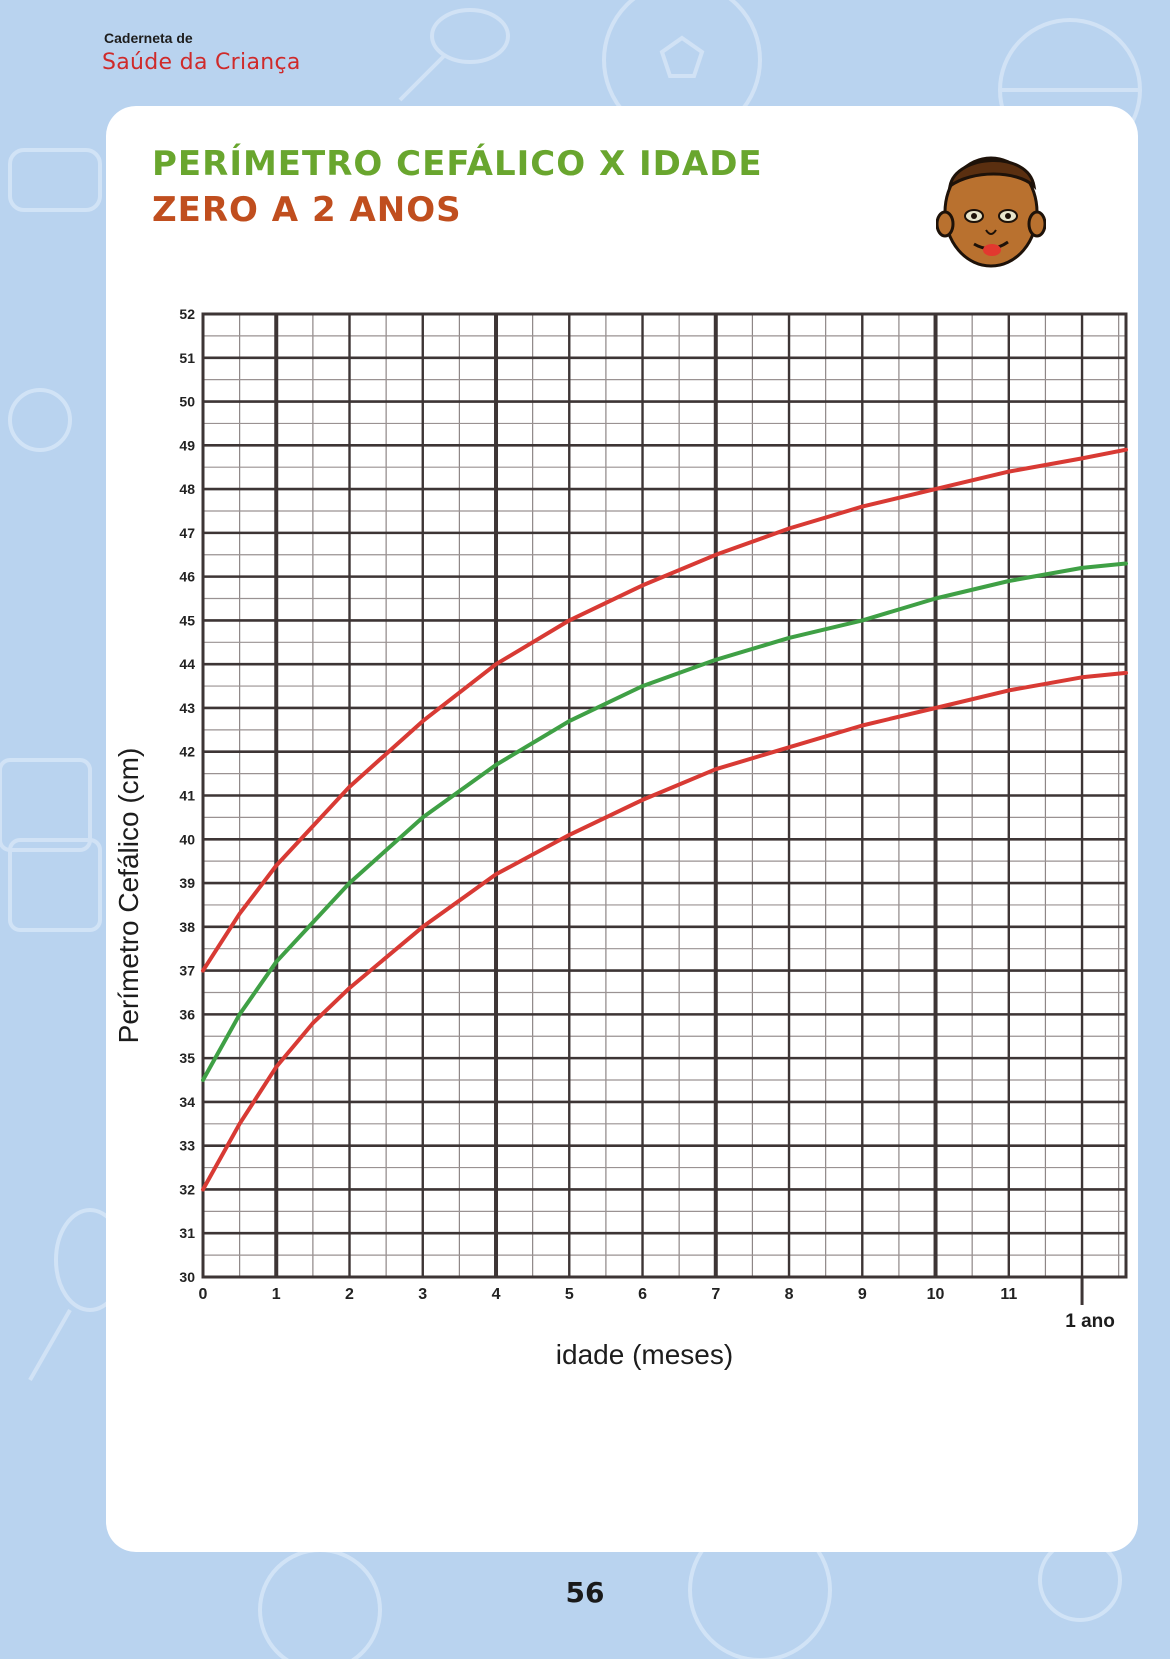  Describe the element at coordinates (496, 1294) in the screenshot. I see `x-tick-label: 4` at that location.